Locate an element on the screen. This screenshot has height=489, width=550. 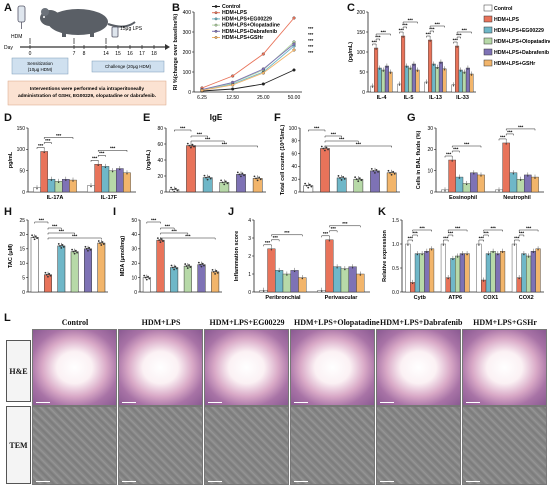
chart-title: IgE is located at coordinates (216, 117).